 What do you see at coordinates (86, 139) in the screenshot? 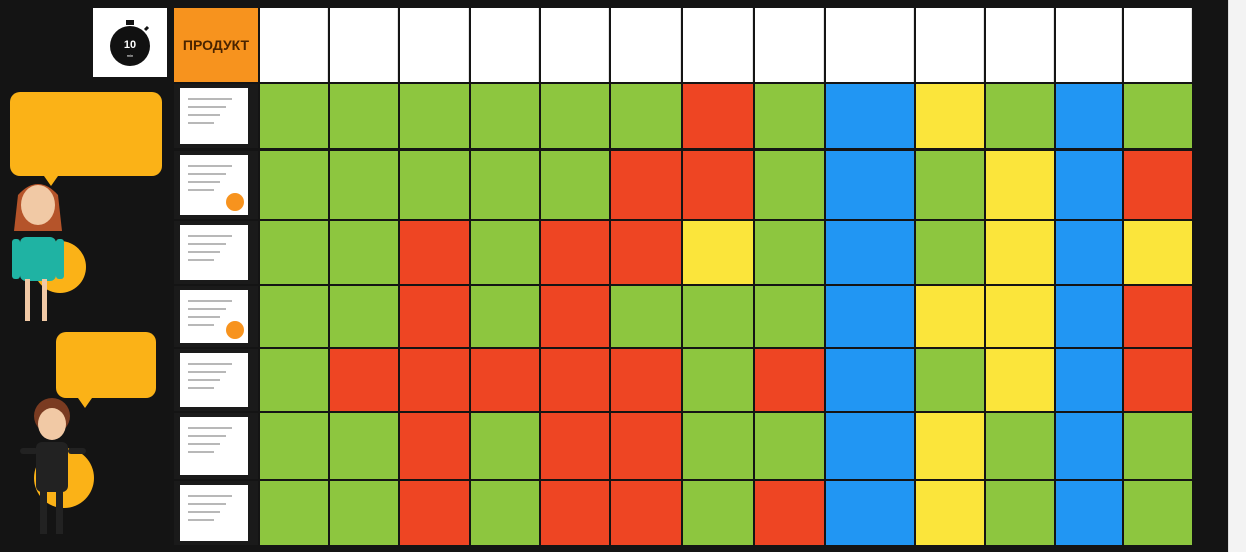
I see `speech-bubble-top` at bounding box center [86, 139].